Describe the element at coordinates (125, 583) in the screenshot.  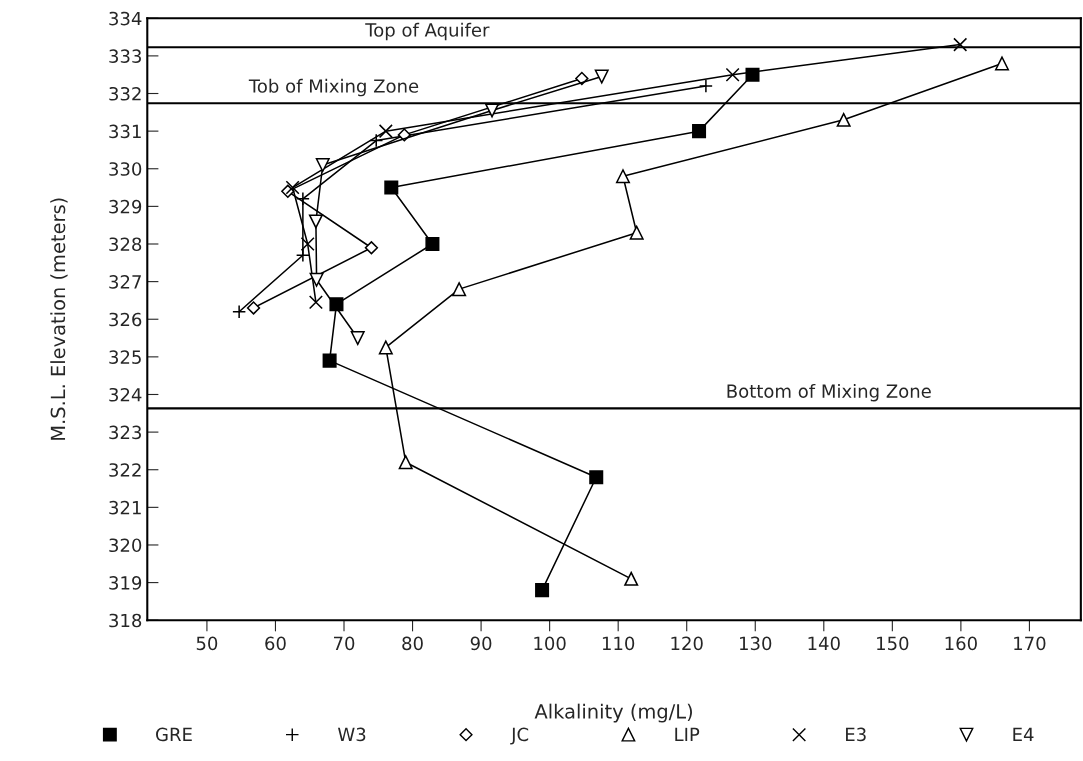
I see `y-tick-label: 319` at that location.